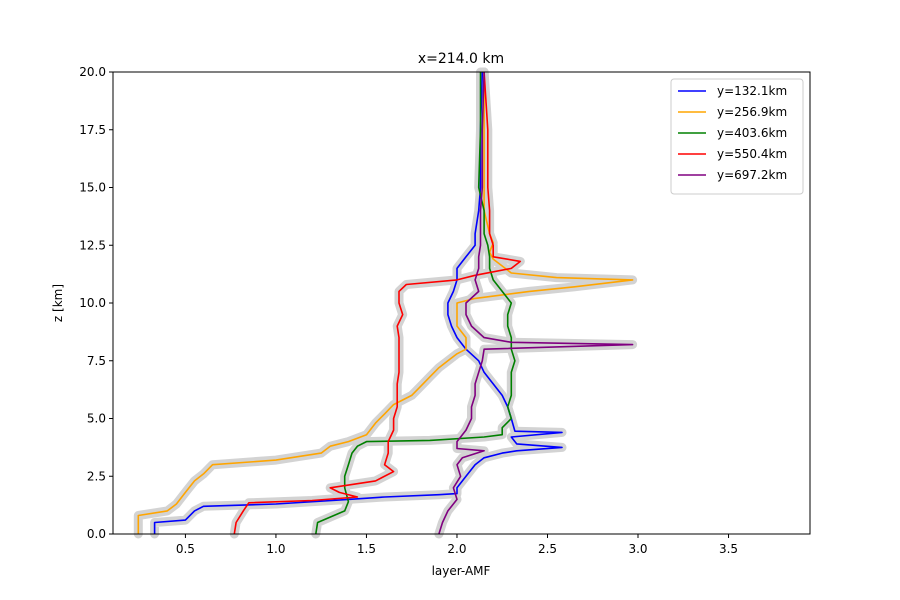 Image resolution: width=900 pixels, height=600 pixels. Describe the element at coordinates (96, 476) in the screenshot. I see `y-tick-label: 2.5` at that location.